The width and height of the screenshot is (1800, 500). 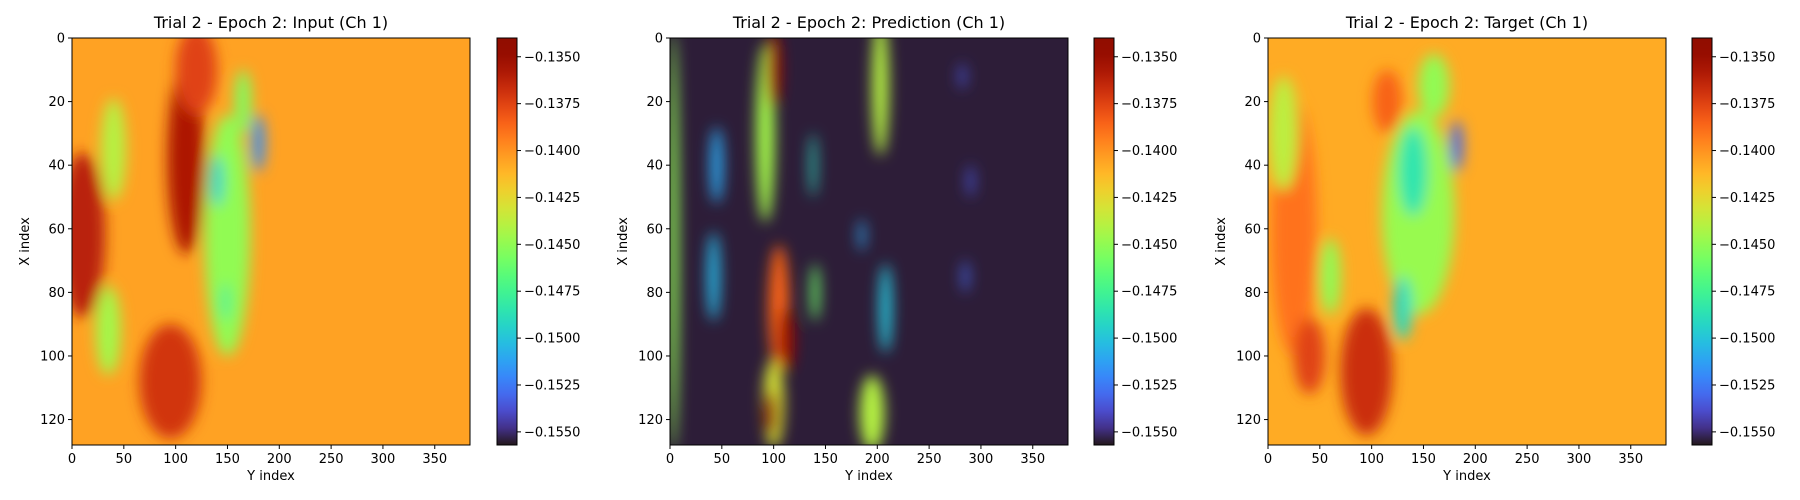 I want to click on colorbar-tick-label: −0.1375, so click(x=1149, y=104).